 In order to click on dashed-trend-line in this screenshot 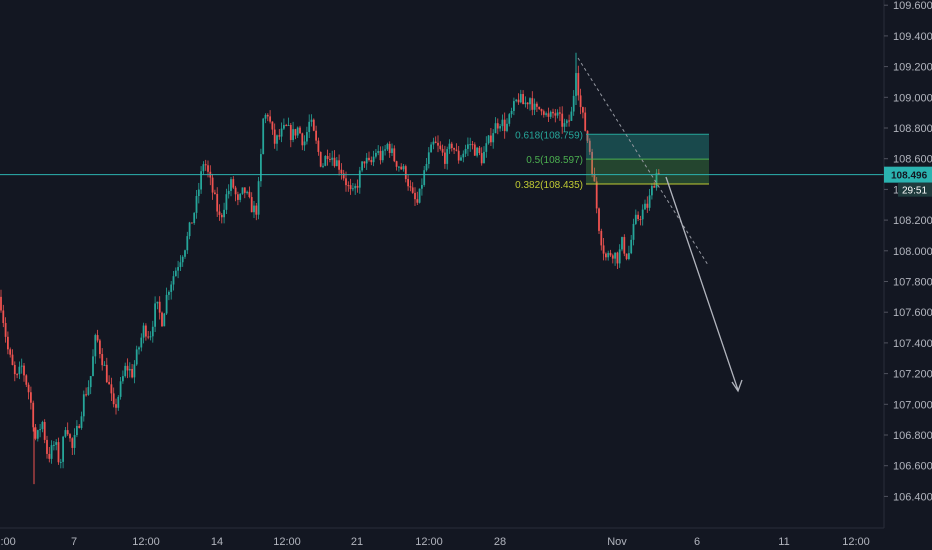, I will do `click(643, 161)`.